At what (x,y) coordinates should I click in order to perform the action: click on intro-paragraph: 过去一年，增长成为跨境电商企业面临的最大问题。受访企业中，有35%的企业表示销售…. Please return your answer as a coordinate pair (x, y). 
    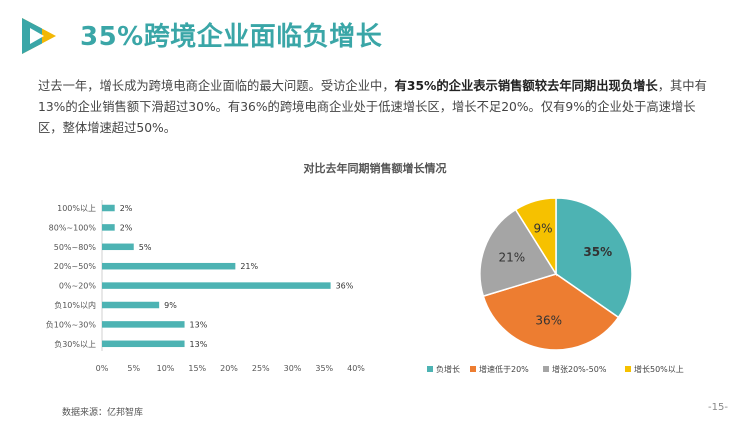
    Looking at the image, I should click on (378, 107).